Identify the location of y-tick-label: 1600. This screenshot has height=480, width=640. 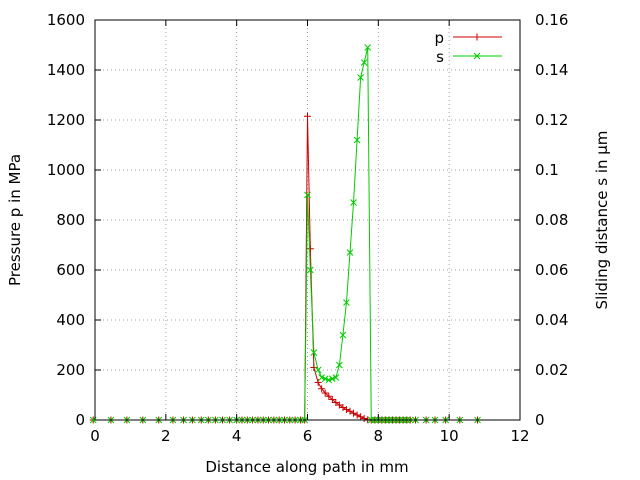
(66, 20).